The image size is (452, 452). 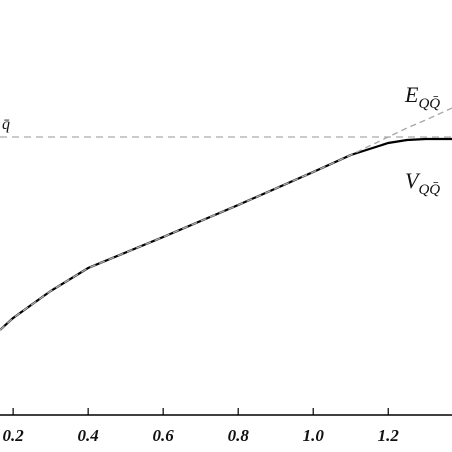 What do you see at coordinates (314, 435) in the screenshot?
I see `x-tick-label: 1.0` at bounding box center [314, 435].